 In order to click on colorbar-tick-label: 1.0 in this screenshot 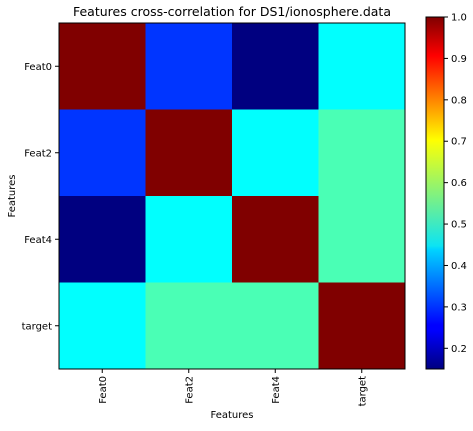, I will do `click(459, 18)`.